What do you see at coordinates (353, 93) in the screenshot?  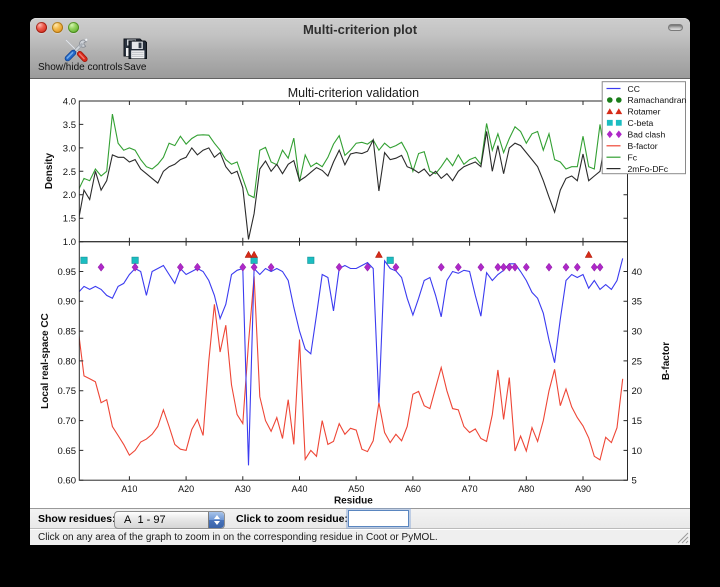 I see `svg-text: Multi-criterion validation` at bounding box center [353, 93].